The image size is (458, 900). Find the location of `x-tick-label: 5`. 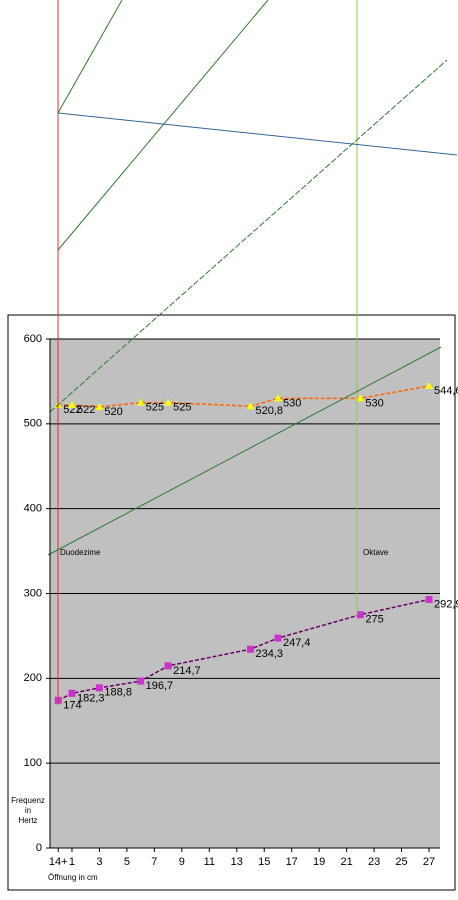

x-tick-label: 5 is located at coordinates (127, 862).